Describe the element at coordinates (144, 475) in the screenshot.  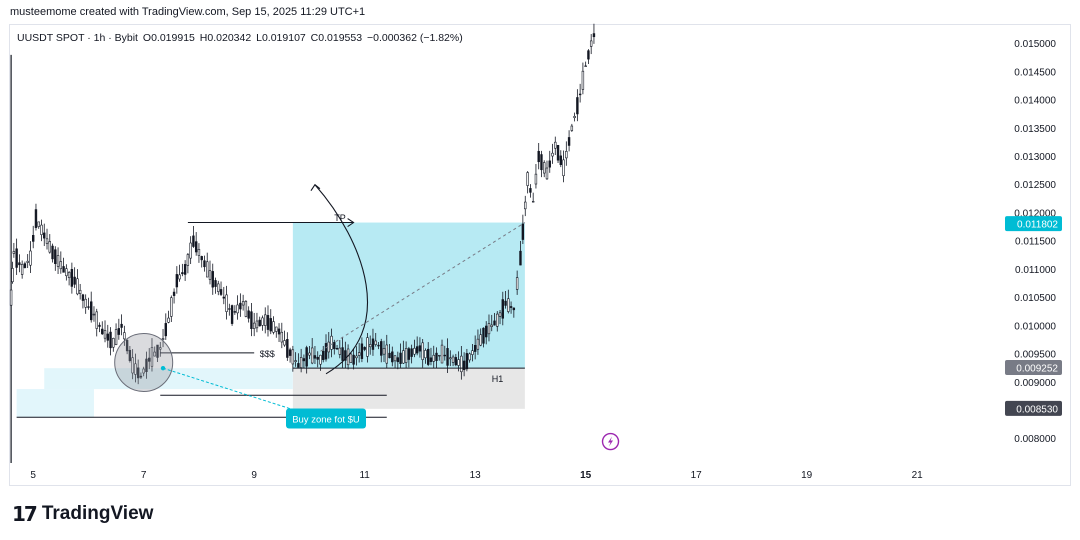
I see `x-tick-label: 7` at that location.